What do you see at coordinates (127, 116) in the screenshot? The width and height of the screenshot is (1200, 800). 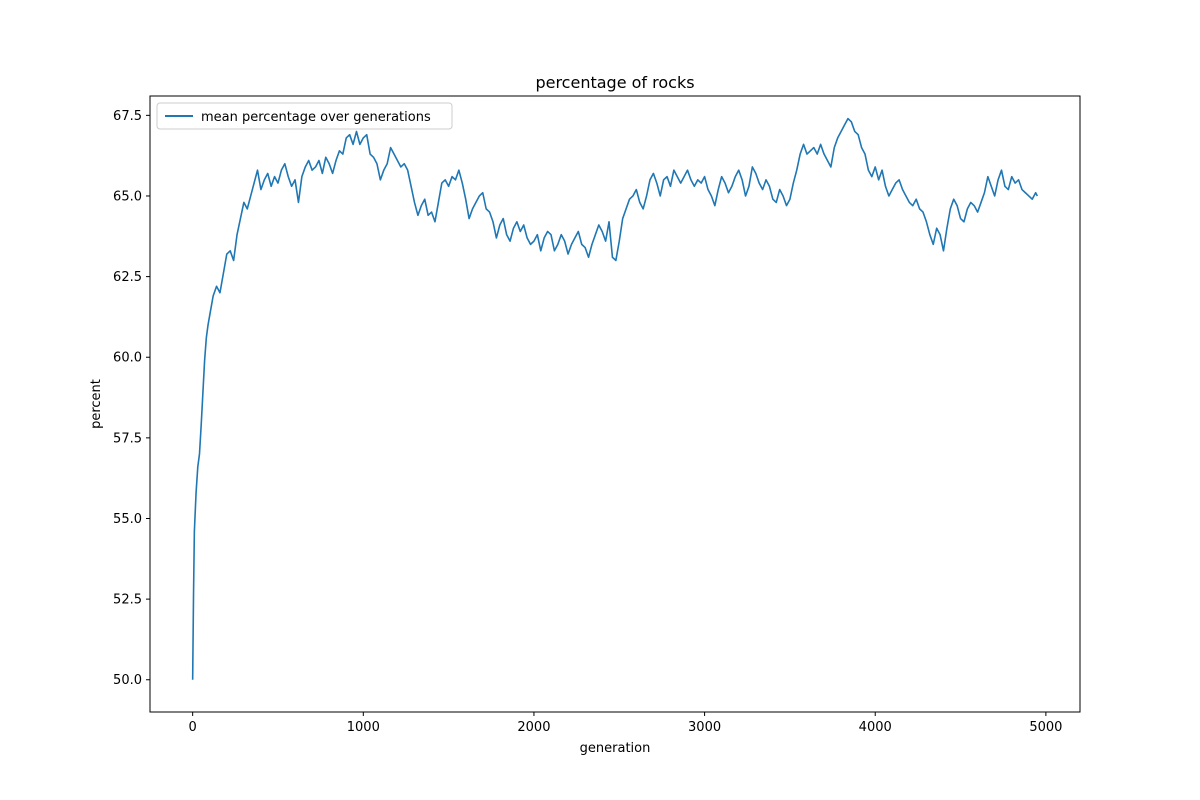 I see `y-tick-label: 67.5` at bounding box center [127, 116].